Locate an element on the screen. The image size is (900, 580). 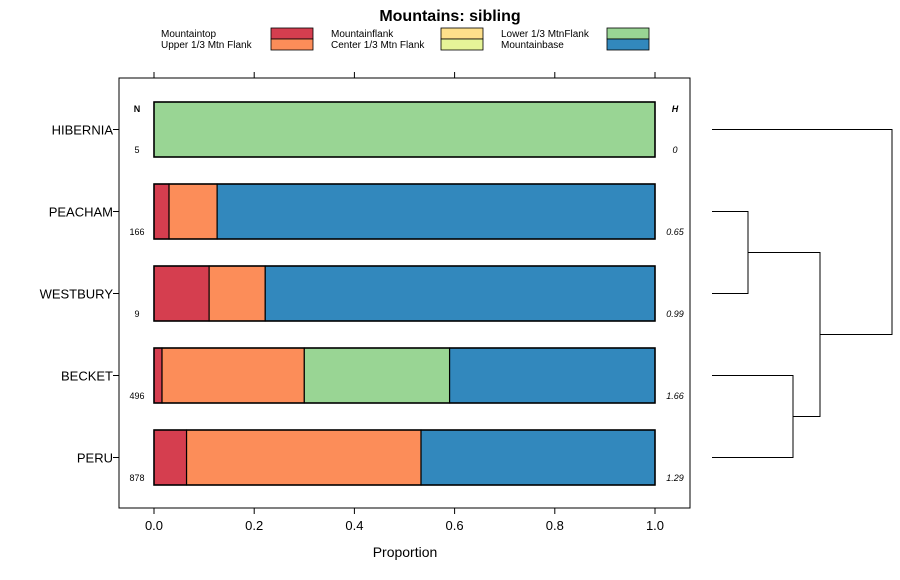
h-value: 0.65 is located at coordinates (675, 232).